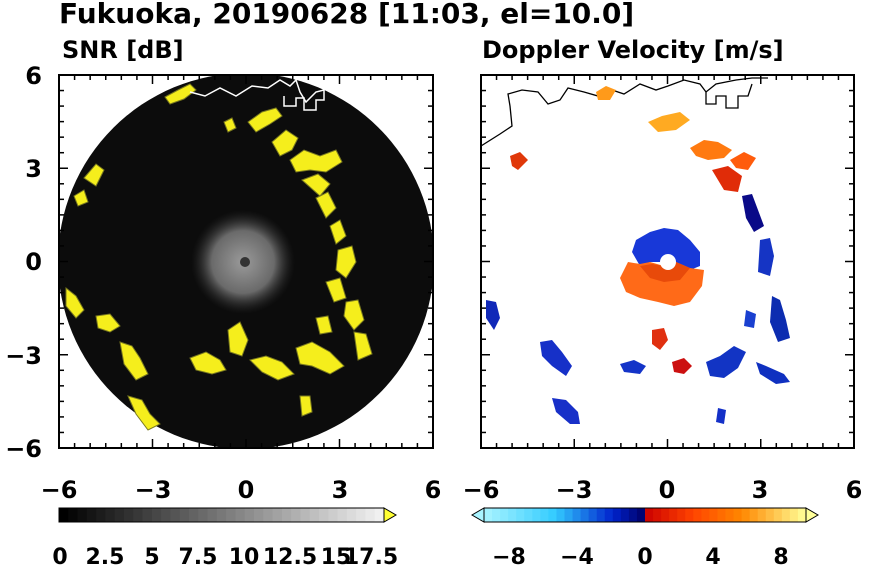 The width and height of the screenshot is (870, 570). I want to click on figure-title: Fukuoka, 20190628 [11:03, el=10.0], so click(346, 15).